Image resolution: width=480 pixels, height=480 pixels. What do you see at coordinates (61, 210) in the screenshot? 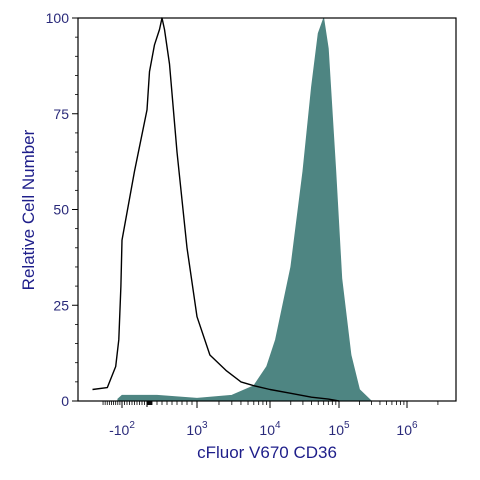
I see `y-tick-label: 50` at bounding box center [61, 210].